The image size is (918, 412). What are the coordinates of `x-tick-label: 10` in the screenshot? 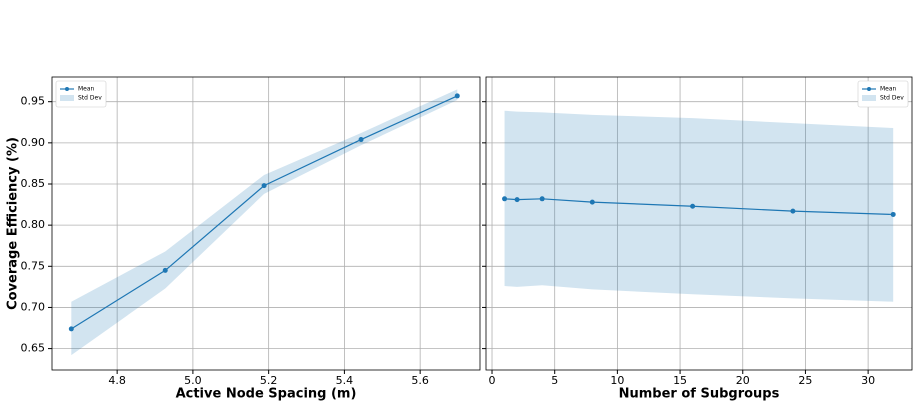 It's located at (617, 380).